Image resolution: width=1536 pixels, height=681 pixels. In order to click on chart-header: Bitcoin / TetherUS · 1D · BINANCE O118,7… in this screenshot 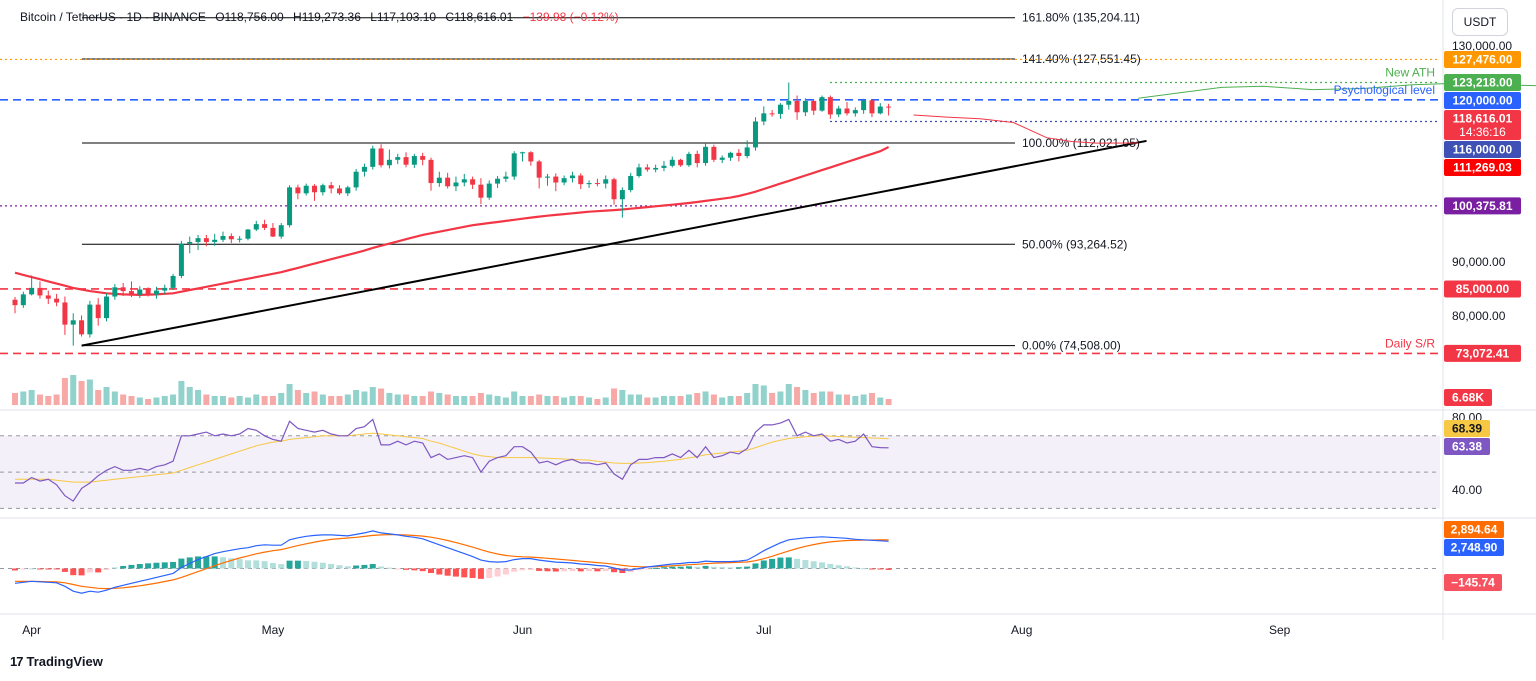, I will do `click(322, 17)`.